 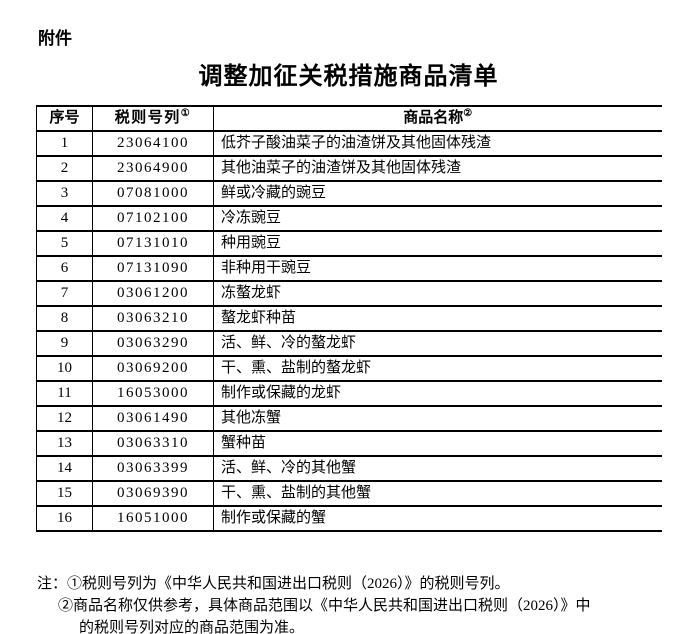 I want to click on row-name-cell: 制作或保藏的蟹, so click(x=437, y=518).